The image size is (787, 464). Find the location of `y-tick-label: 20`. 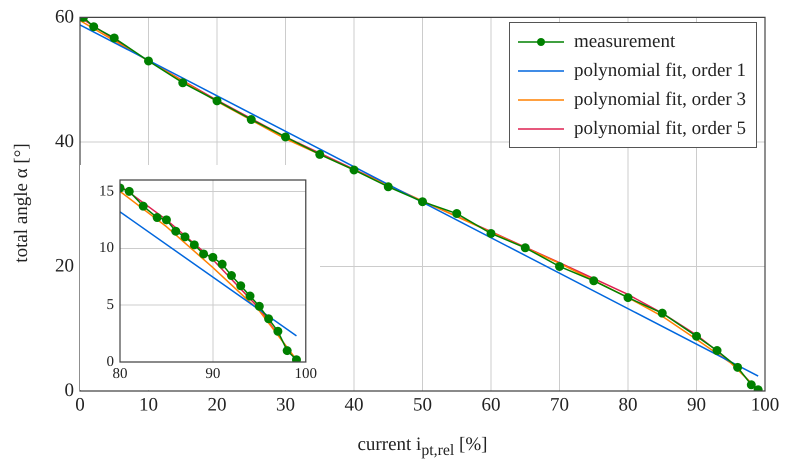

y-tick-label: 20 is located at coordinates (64, 265).